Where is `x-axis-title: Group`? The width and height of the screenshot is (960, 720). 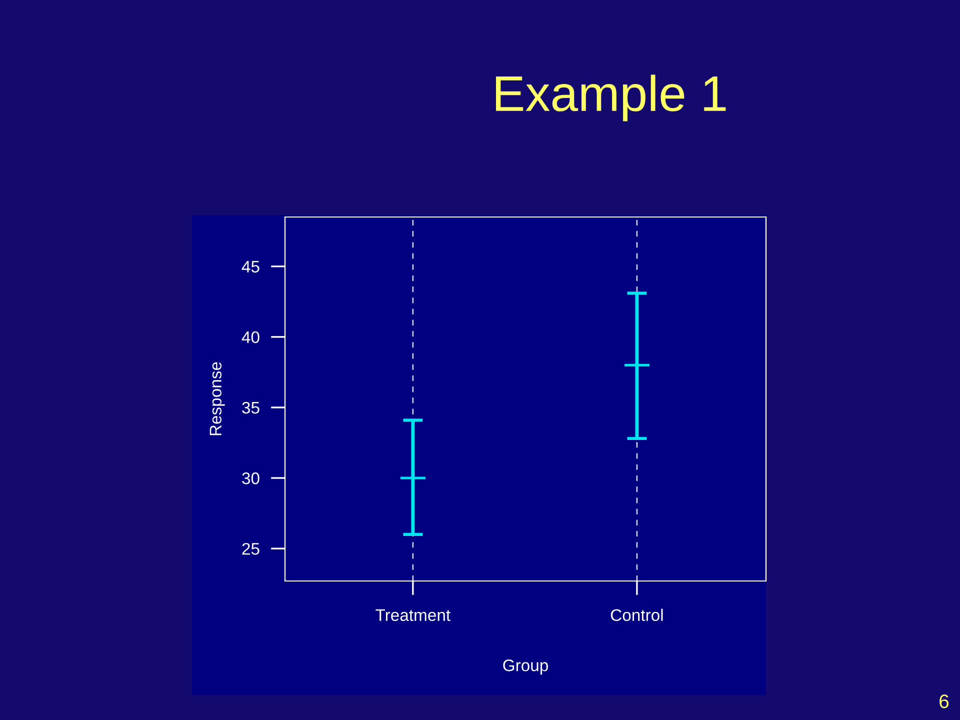
x-axis-title: Group is located at coordinates (525, 667).